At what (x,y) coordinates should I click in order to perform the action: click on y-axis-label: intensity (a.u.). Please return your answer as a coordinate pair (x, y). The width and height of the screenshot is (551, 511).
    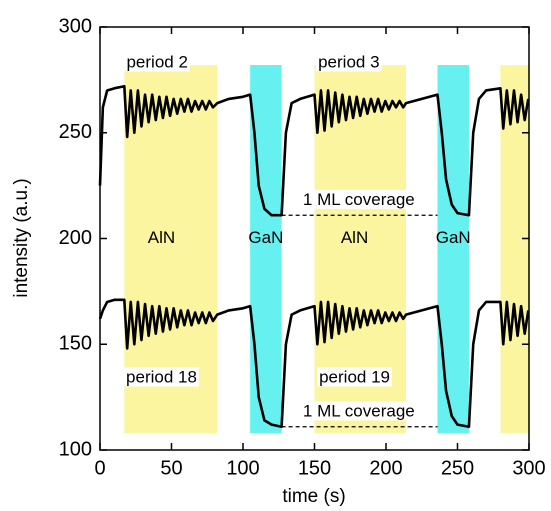
    Looking at the image, I should click on (21, 237).